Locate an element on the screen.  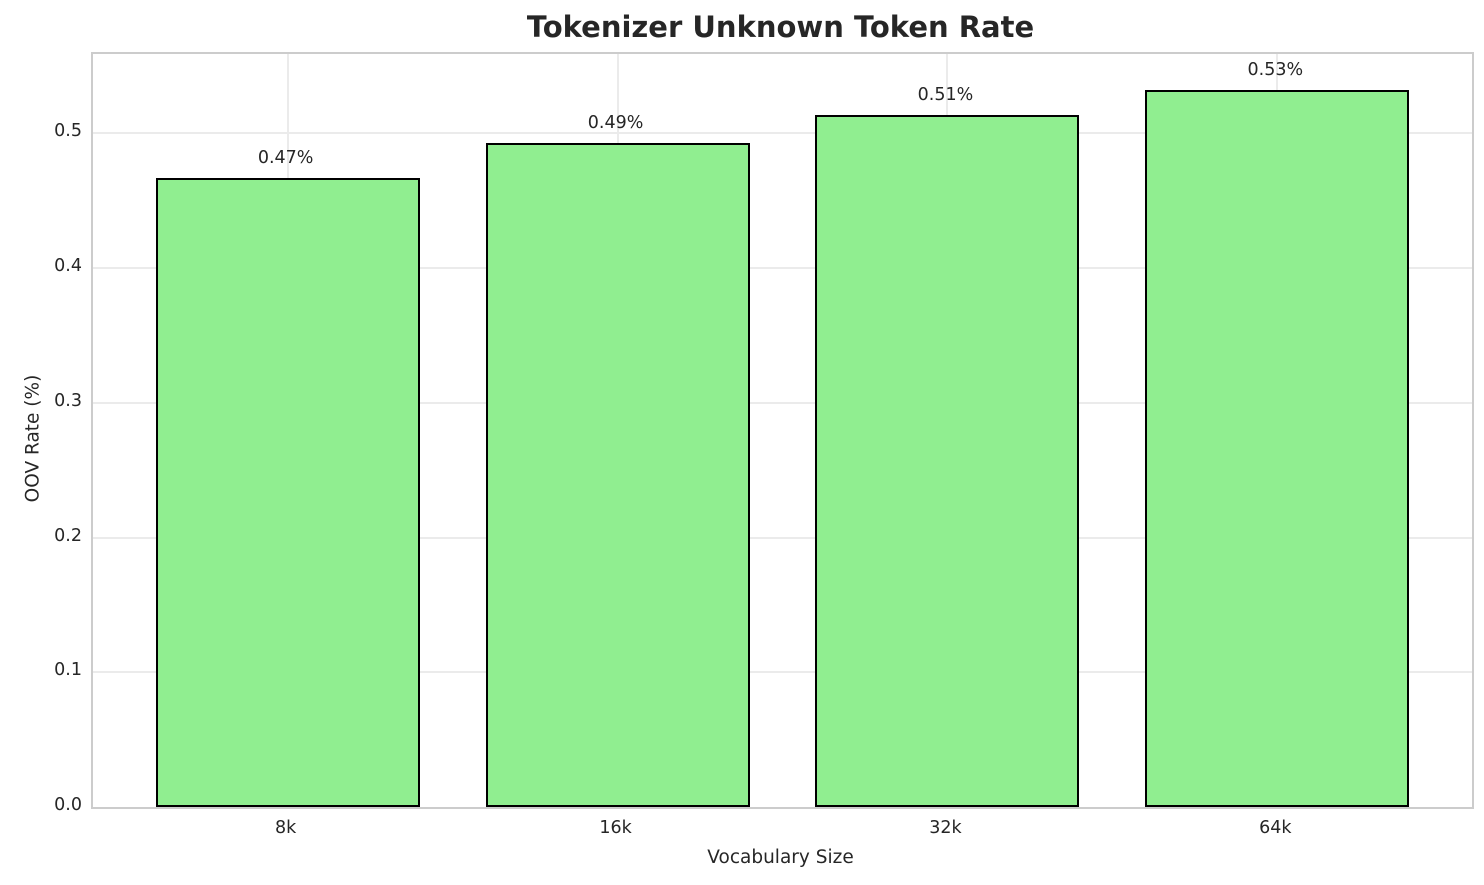
x-axis-label: Vocabulary Size is located at coordinates (780, 857).